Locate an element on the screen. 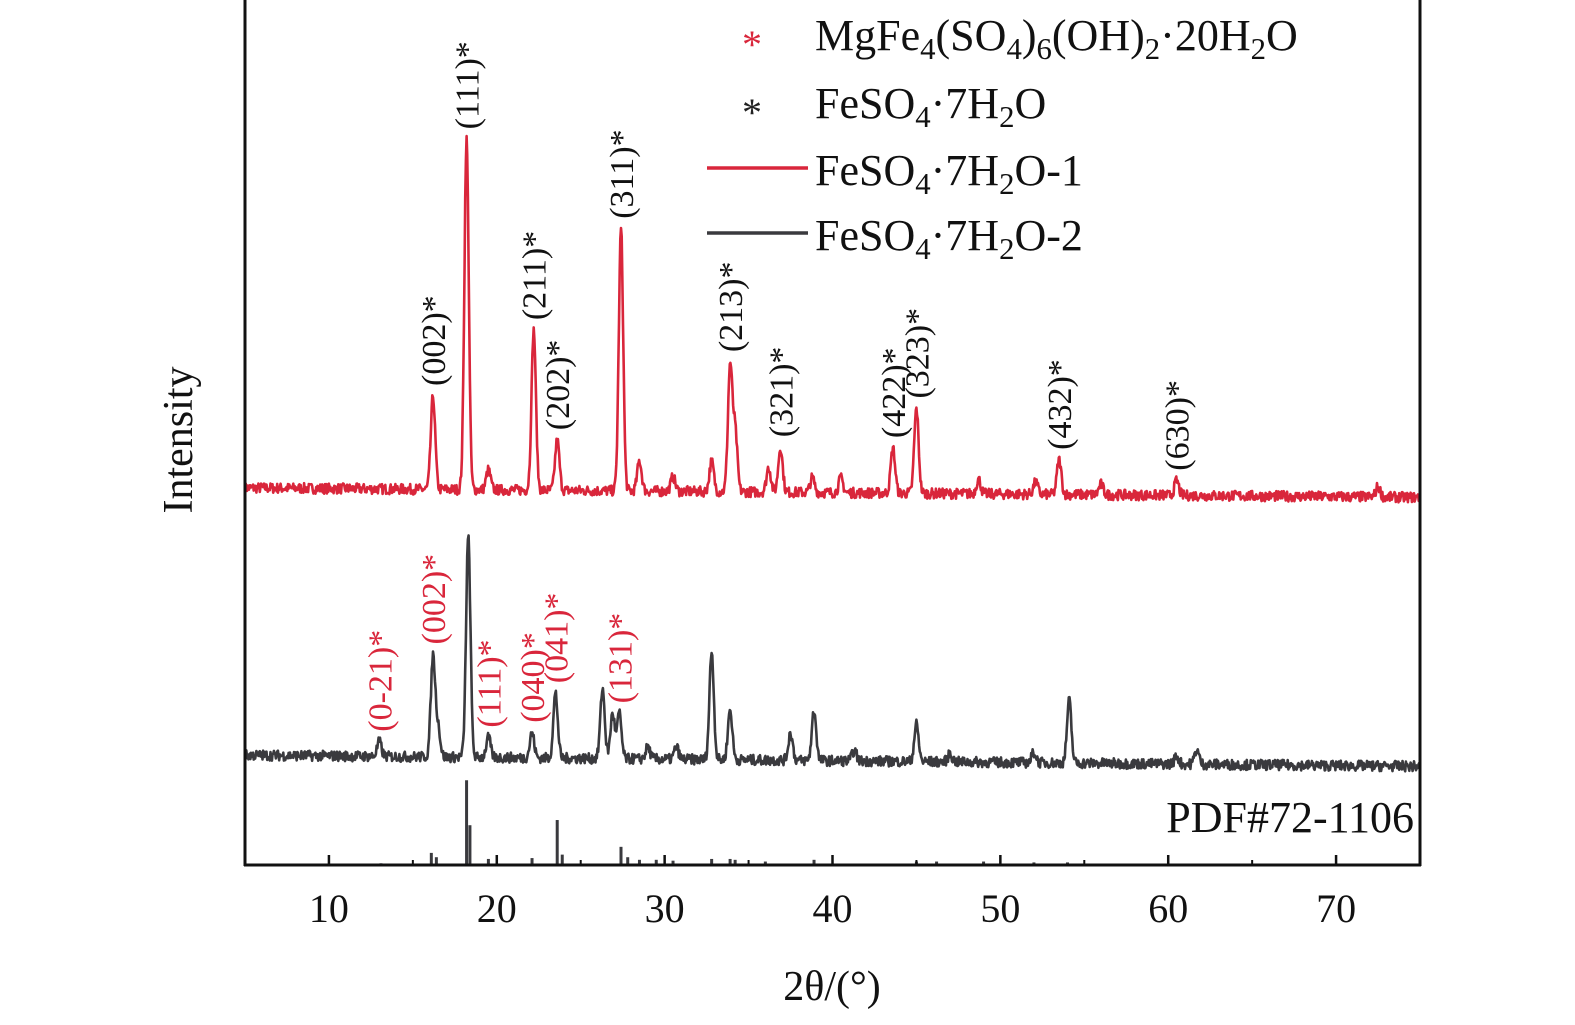 The image size is (1575, 1025). peak-label: (040)* is located at coordinates (533, 677).